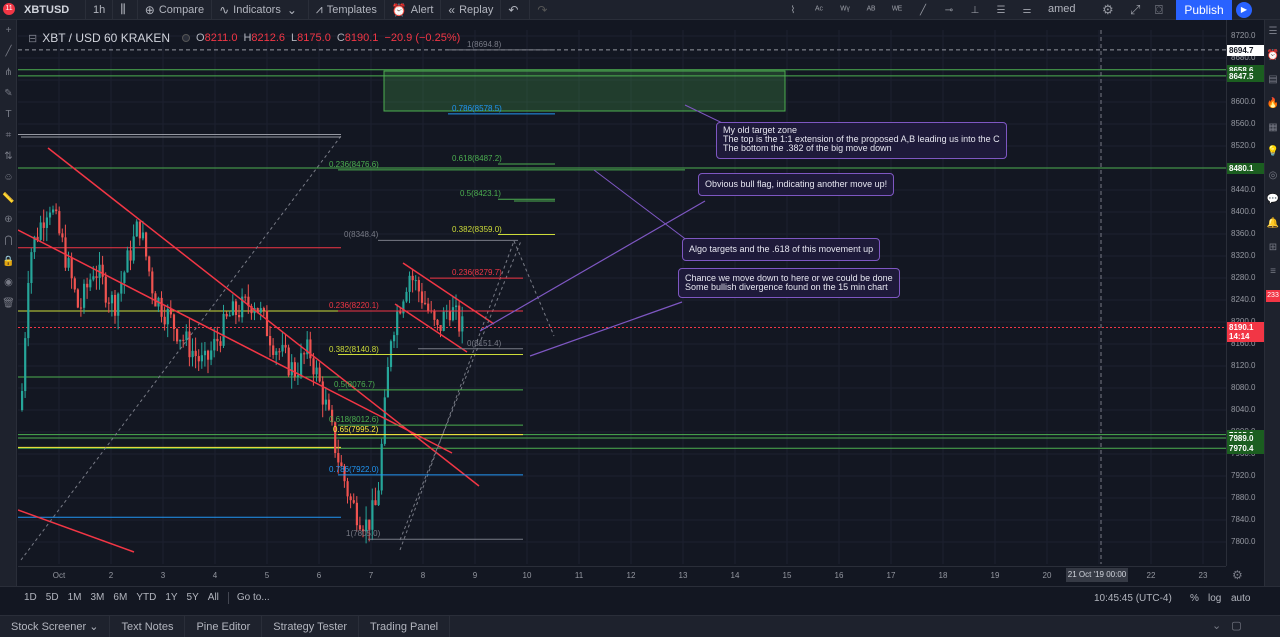 This screenshot has height=637, width=1280. Describe the element at coordinates (1273, 55) in the screenshot. I see `alerts-icon: ⏰` at that location.